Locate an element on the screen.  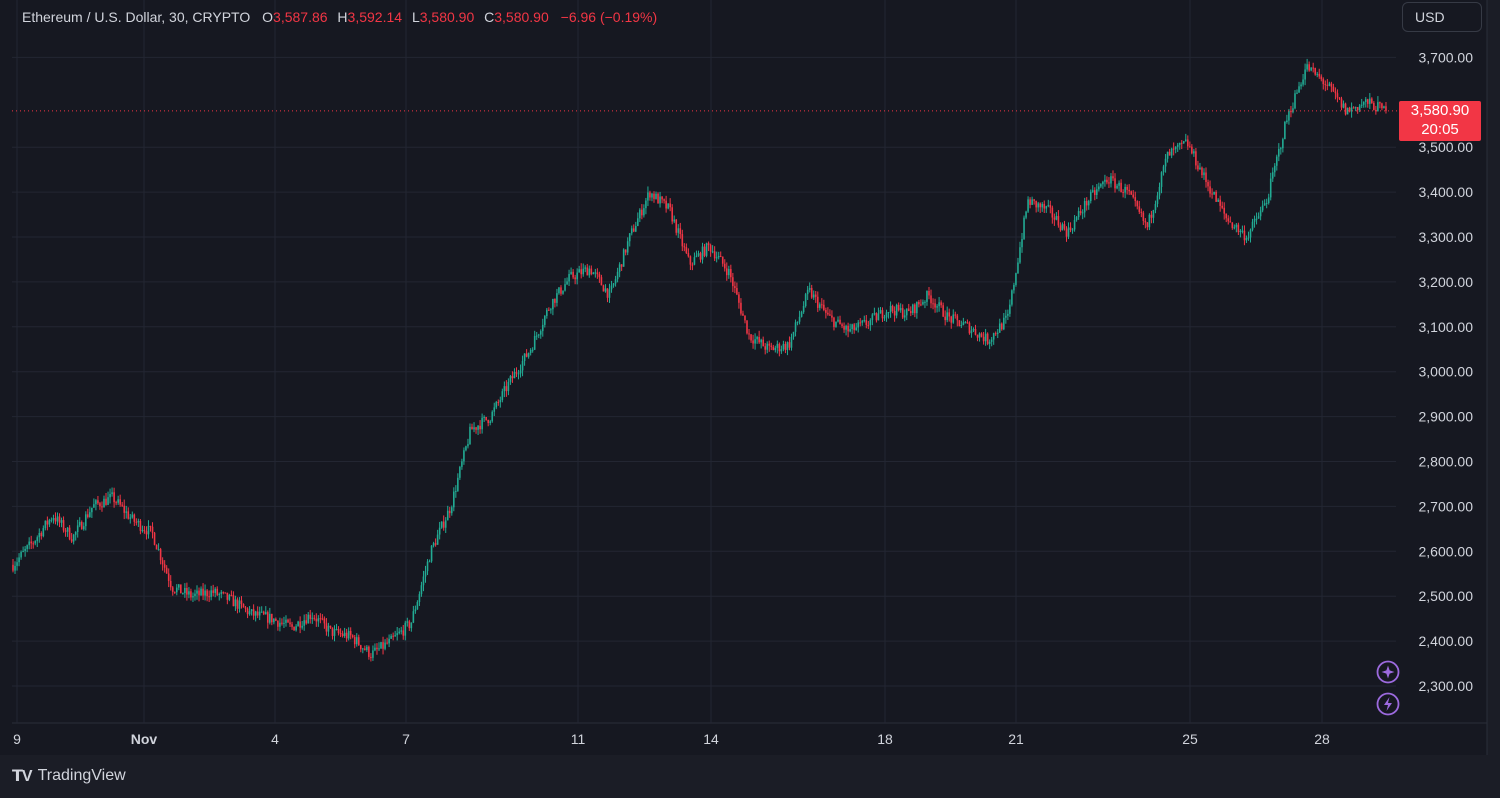
close-label: C is located at coordinates (489, 17).